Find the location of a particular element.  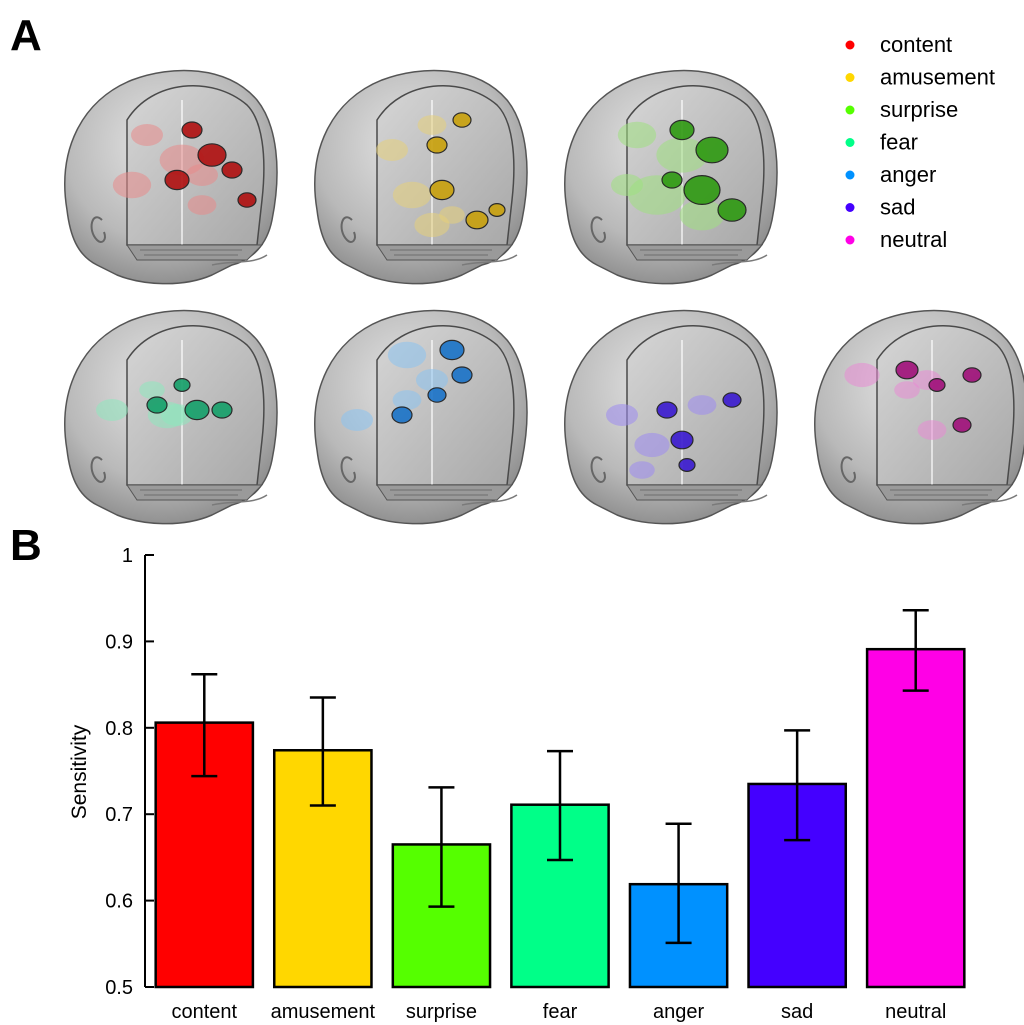

y-tick-label-1: 1 is located at coordinates (127, 556).